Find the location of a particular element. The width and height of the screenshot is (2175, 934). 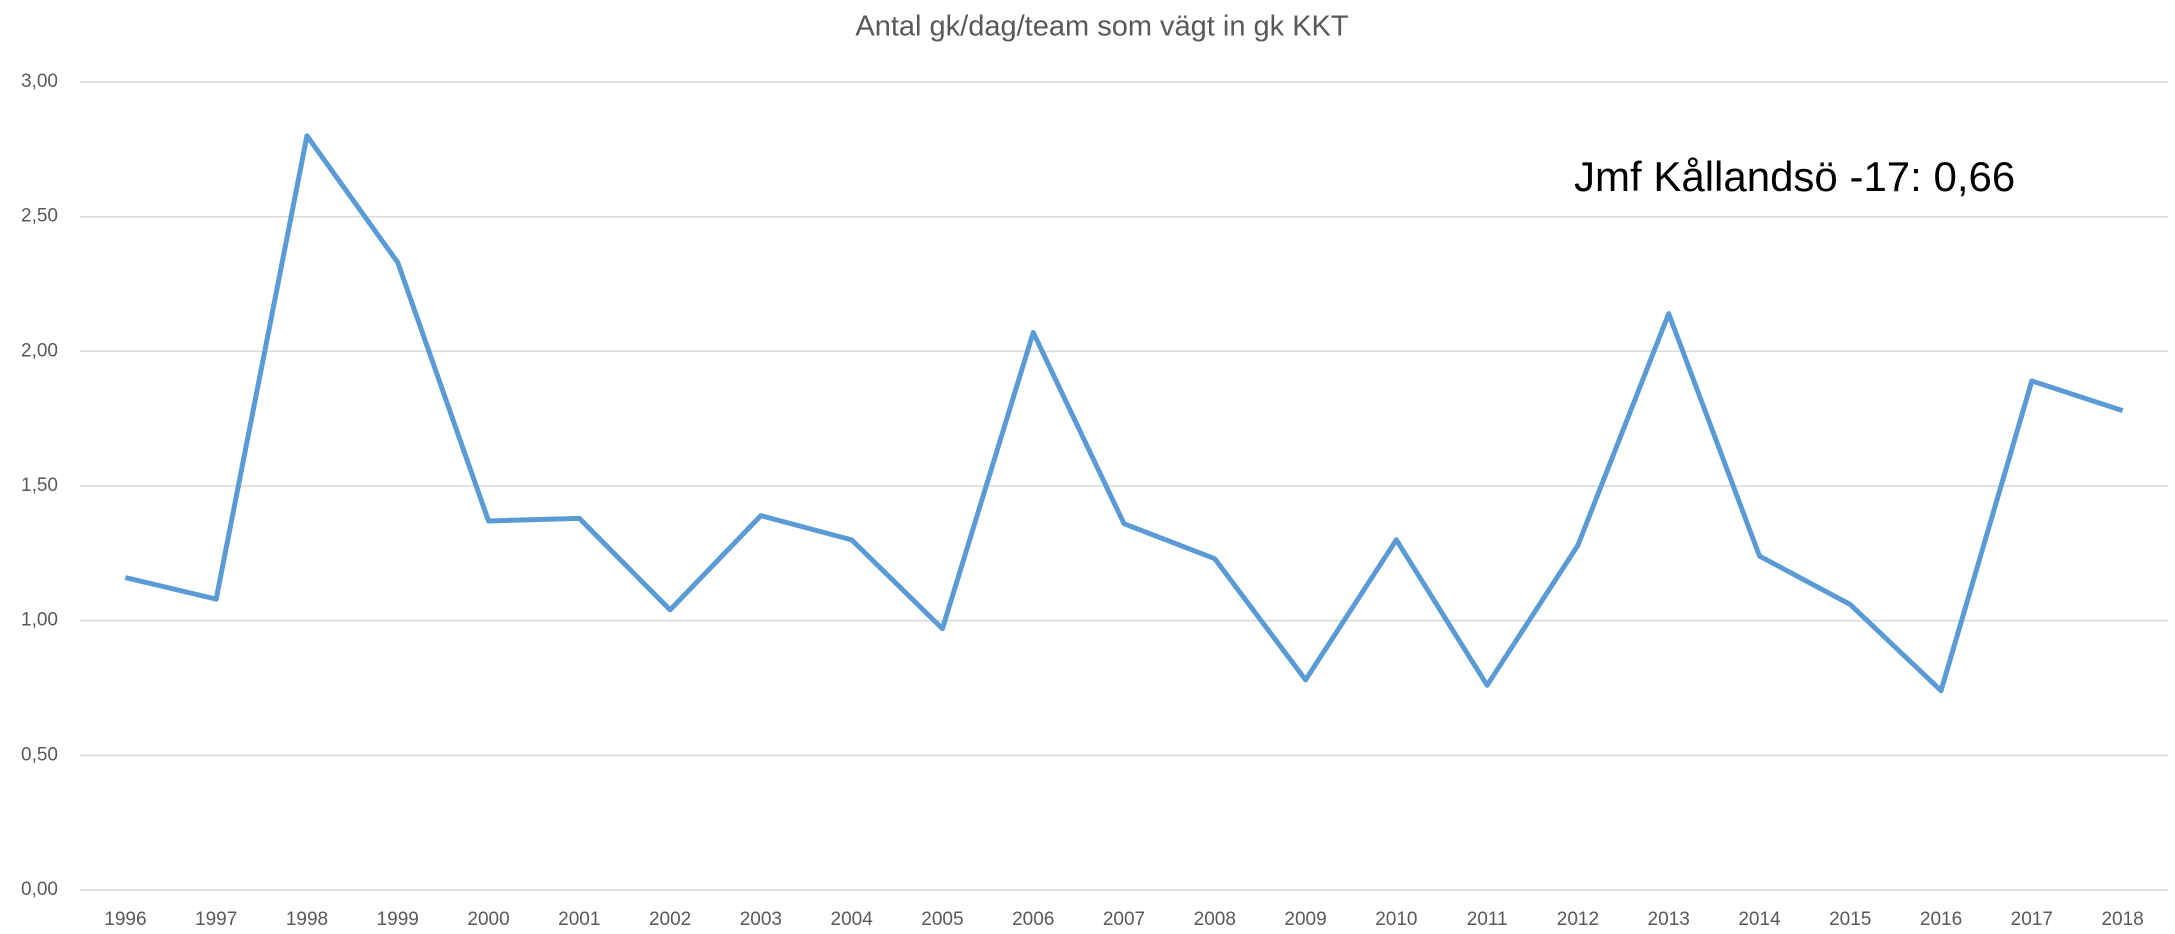

x-tick-label: 1997 is located at coordinates (216, 919).